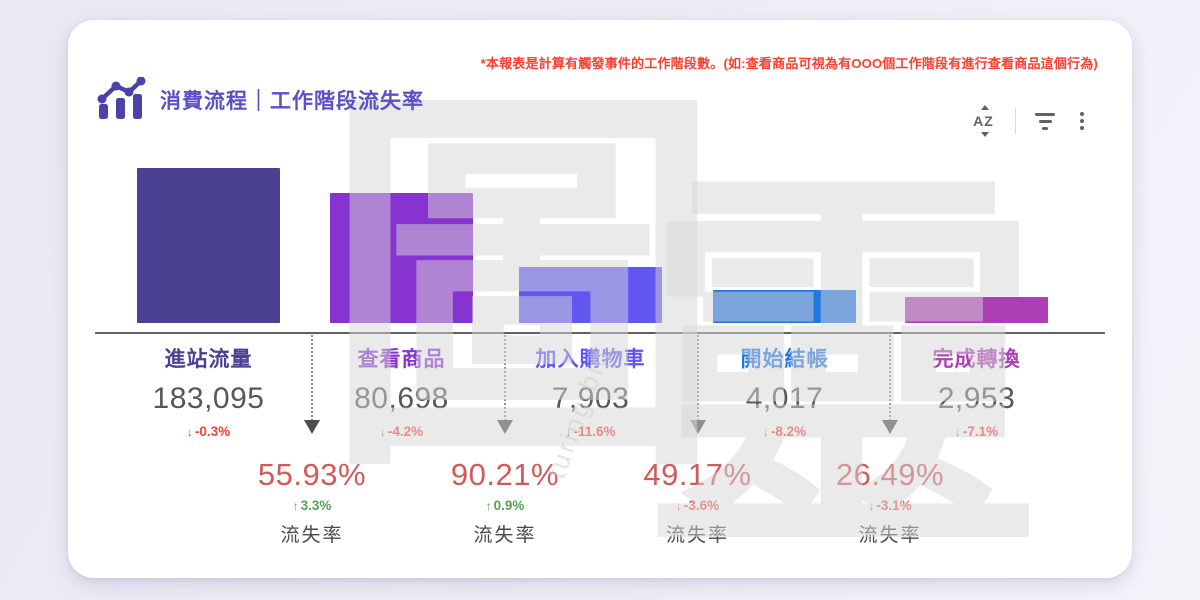 This screenshot has width=1200, height=600. What do you see at coordinates (292, 101) in the screenshot?
I see `page-title: 消費流程｜工作階段流失率` at bounding box center [292, 101].